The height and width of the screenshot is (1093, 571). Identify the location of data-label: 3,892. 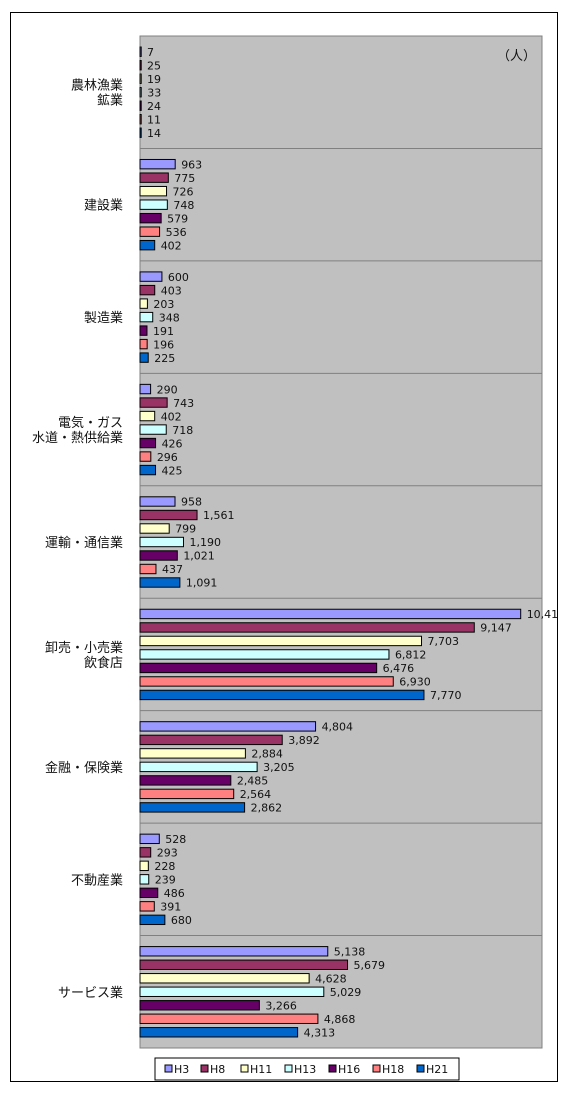
(304, 740).